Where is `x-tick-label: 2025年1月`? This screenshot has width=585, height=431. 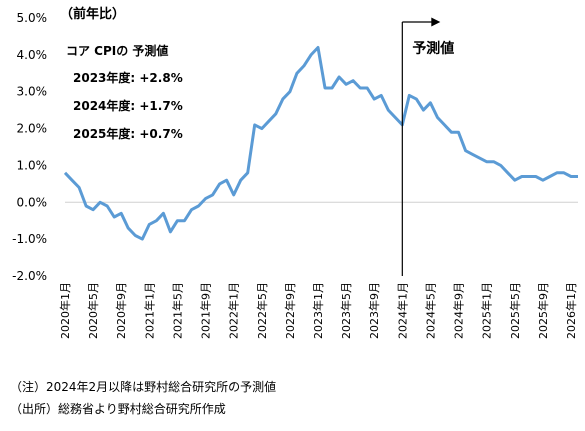
x-tick-label: 2025年1月 is located at coordinates (487, 310).